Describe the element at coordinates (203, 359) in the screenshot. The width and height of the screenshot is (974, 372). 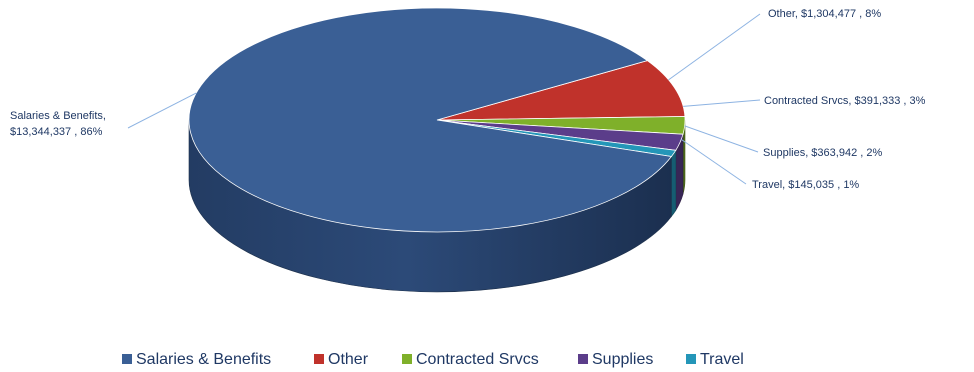
I see `legend-label-salaries-benefits: Salaries & Benefits` at that location.